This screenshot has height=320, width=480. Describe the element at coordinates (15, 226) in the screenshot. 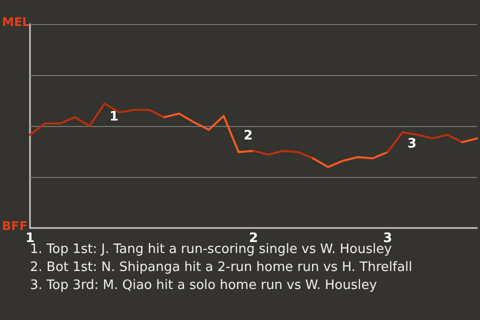

I see `text: BFF` at that location.